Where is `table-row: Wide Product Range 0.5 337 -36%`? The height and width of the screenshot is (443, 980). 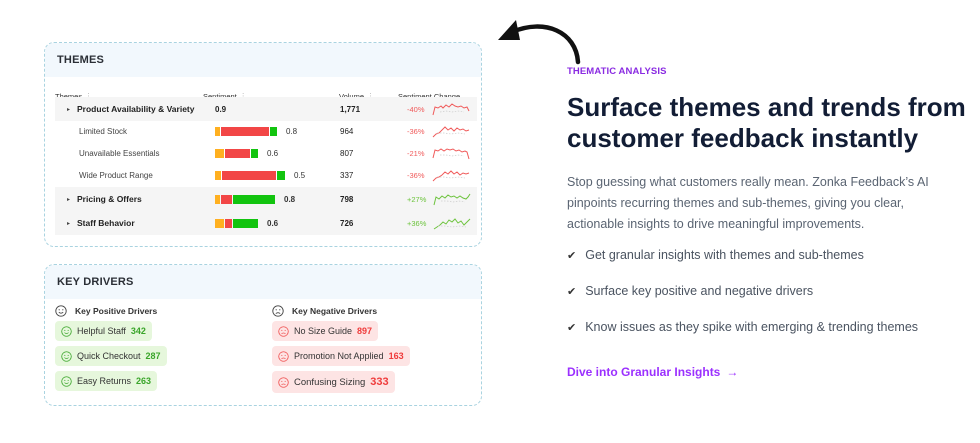 table-row: Wide Product Range 0.5 337 -36% is located at coordinates (266, 175).